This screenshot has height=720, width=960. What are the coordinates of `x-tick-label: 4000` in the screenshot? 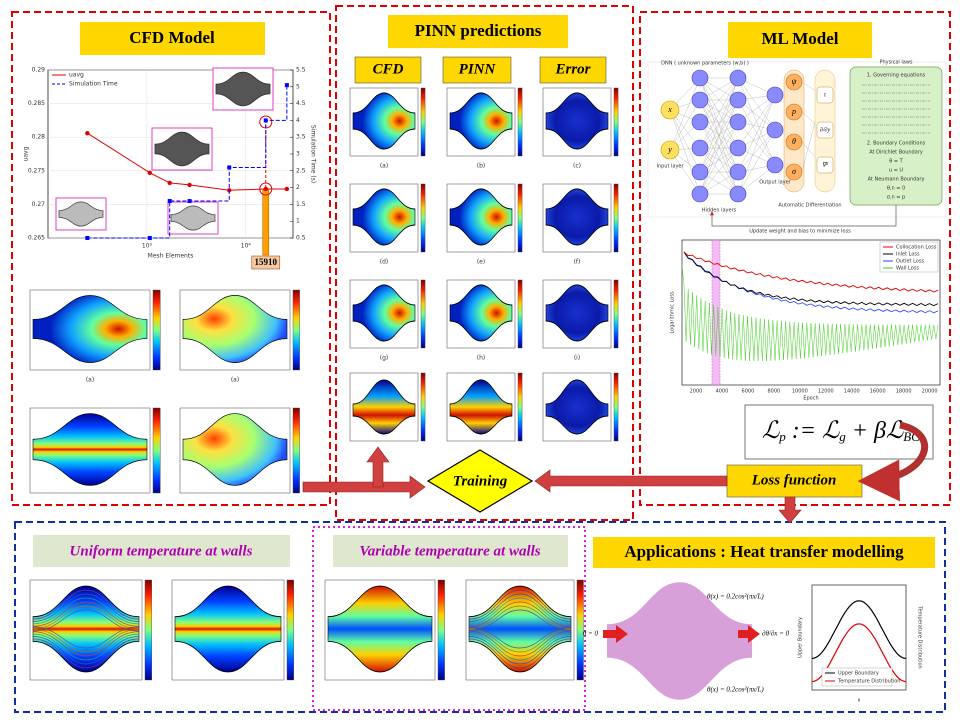 It's located at (722, 392).